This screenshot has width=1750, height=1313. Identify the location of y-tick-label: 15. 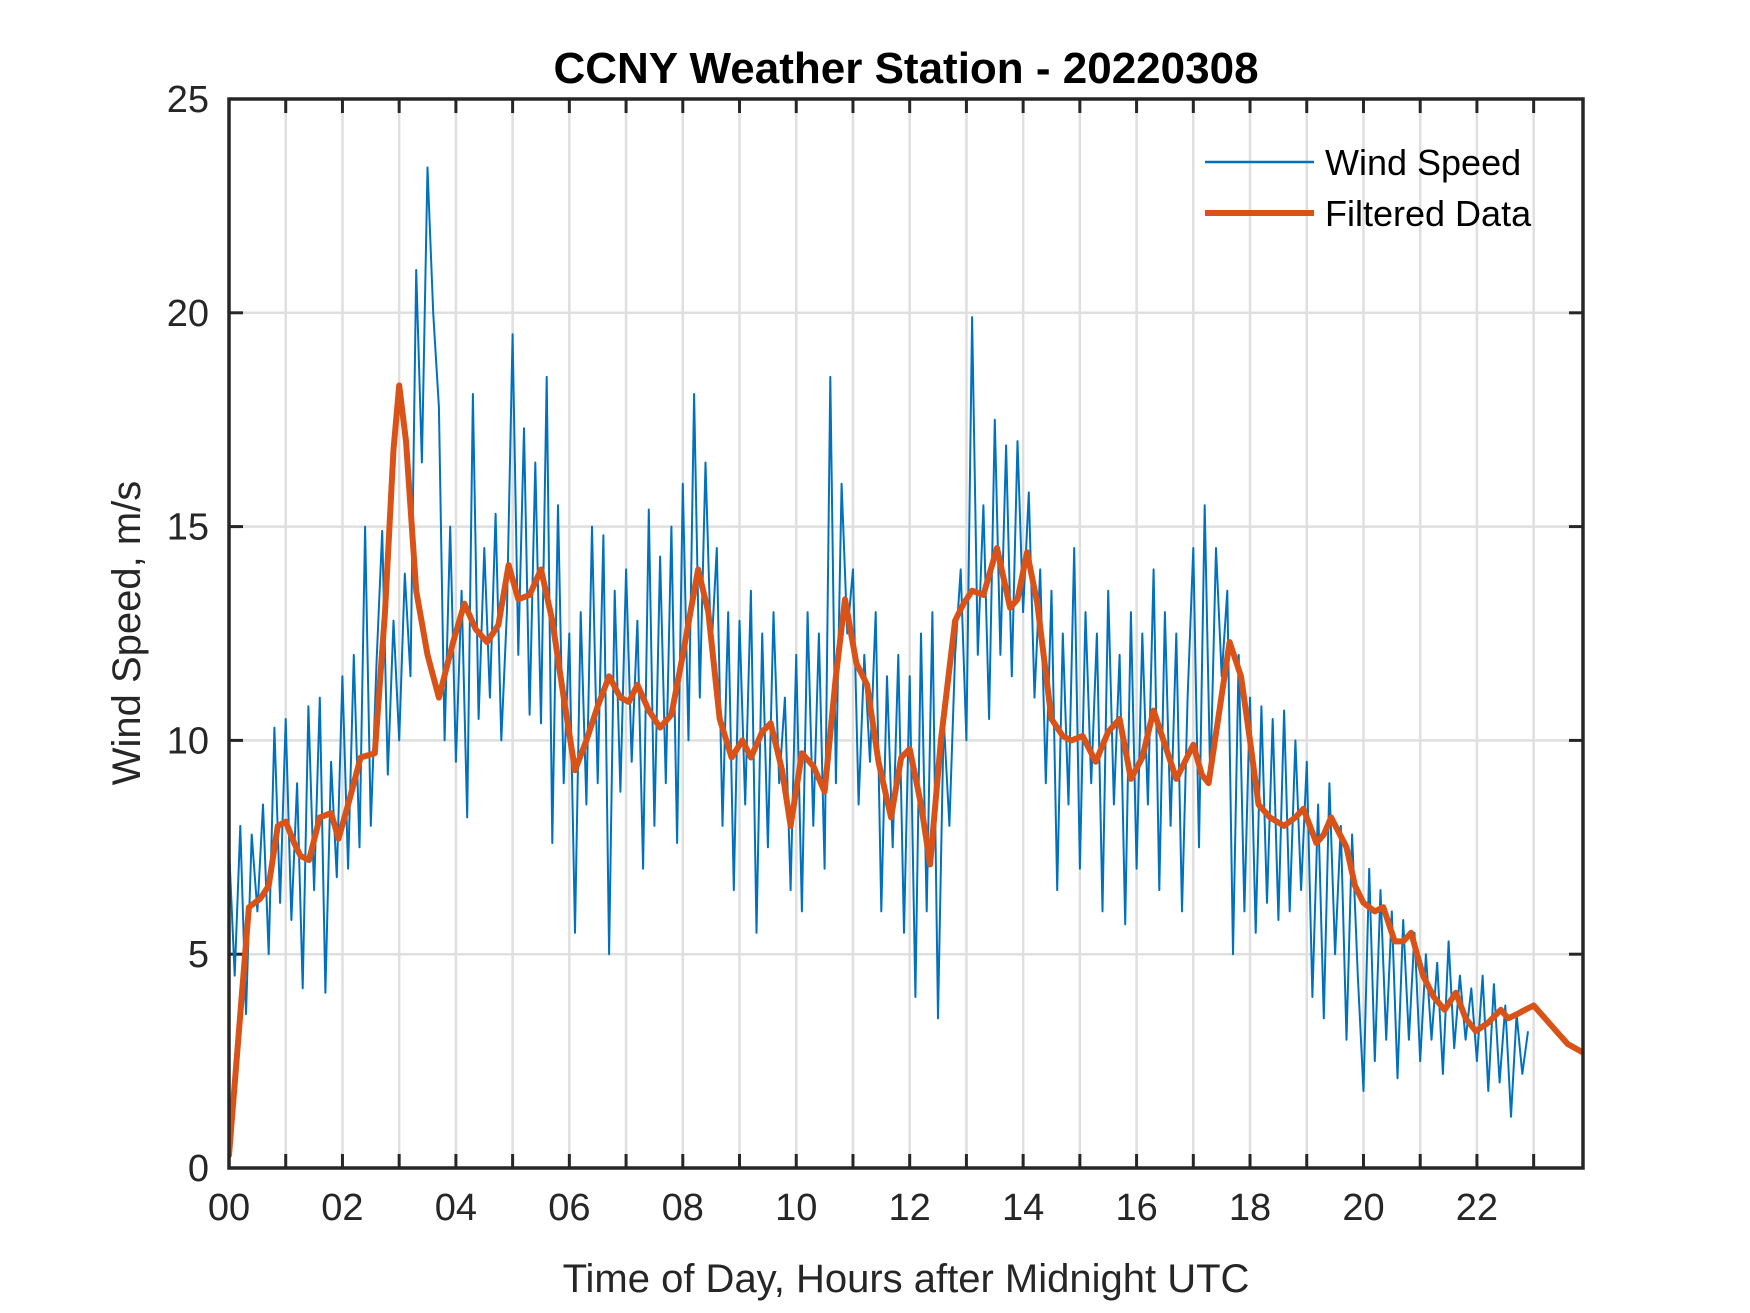
(188, 528).